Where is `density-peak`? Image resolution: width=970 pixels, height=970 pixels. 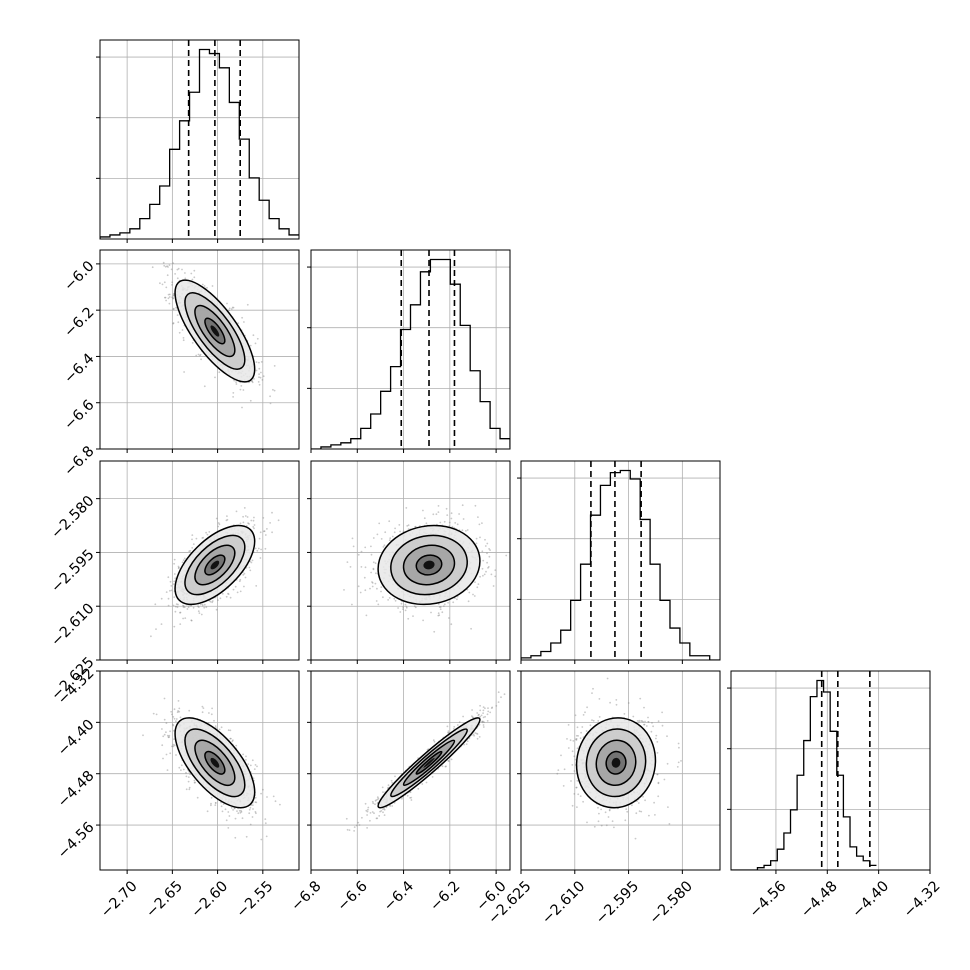
density-peak is located at coordinates (215, 565).